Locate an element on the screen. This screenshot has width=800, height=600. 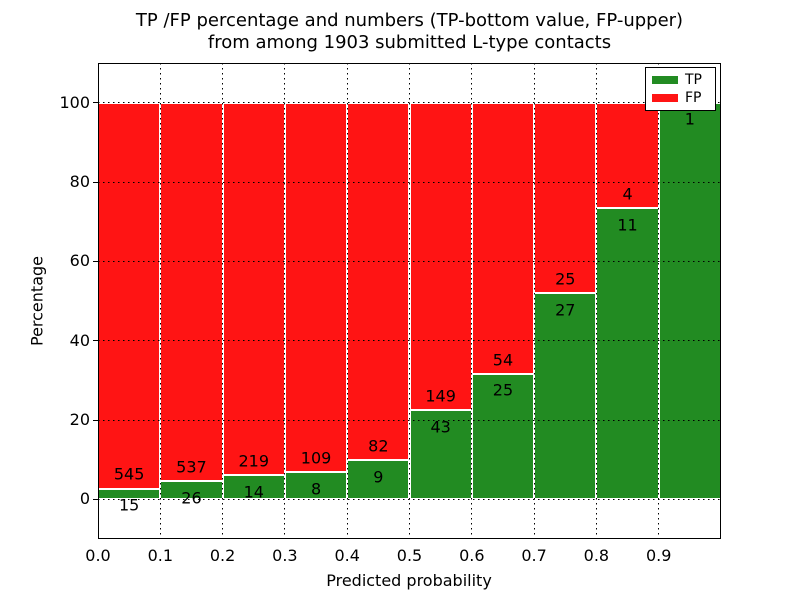
tp-count-label: 1 is located at coordinates (689, 119).